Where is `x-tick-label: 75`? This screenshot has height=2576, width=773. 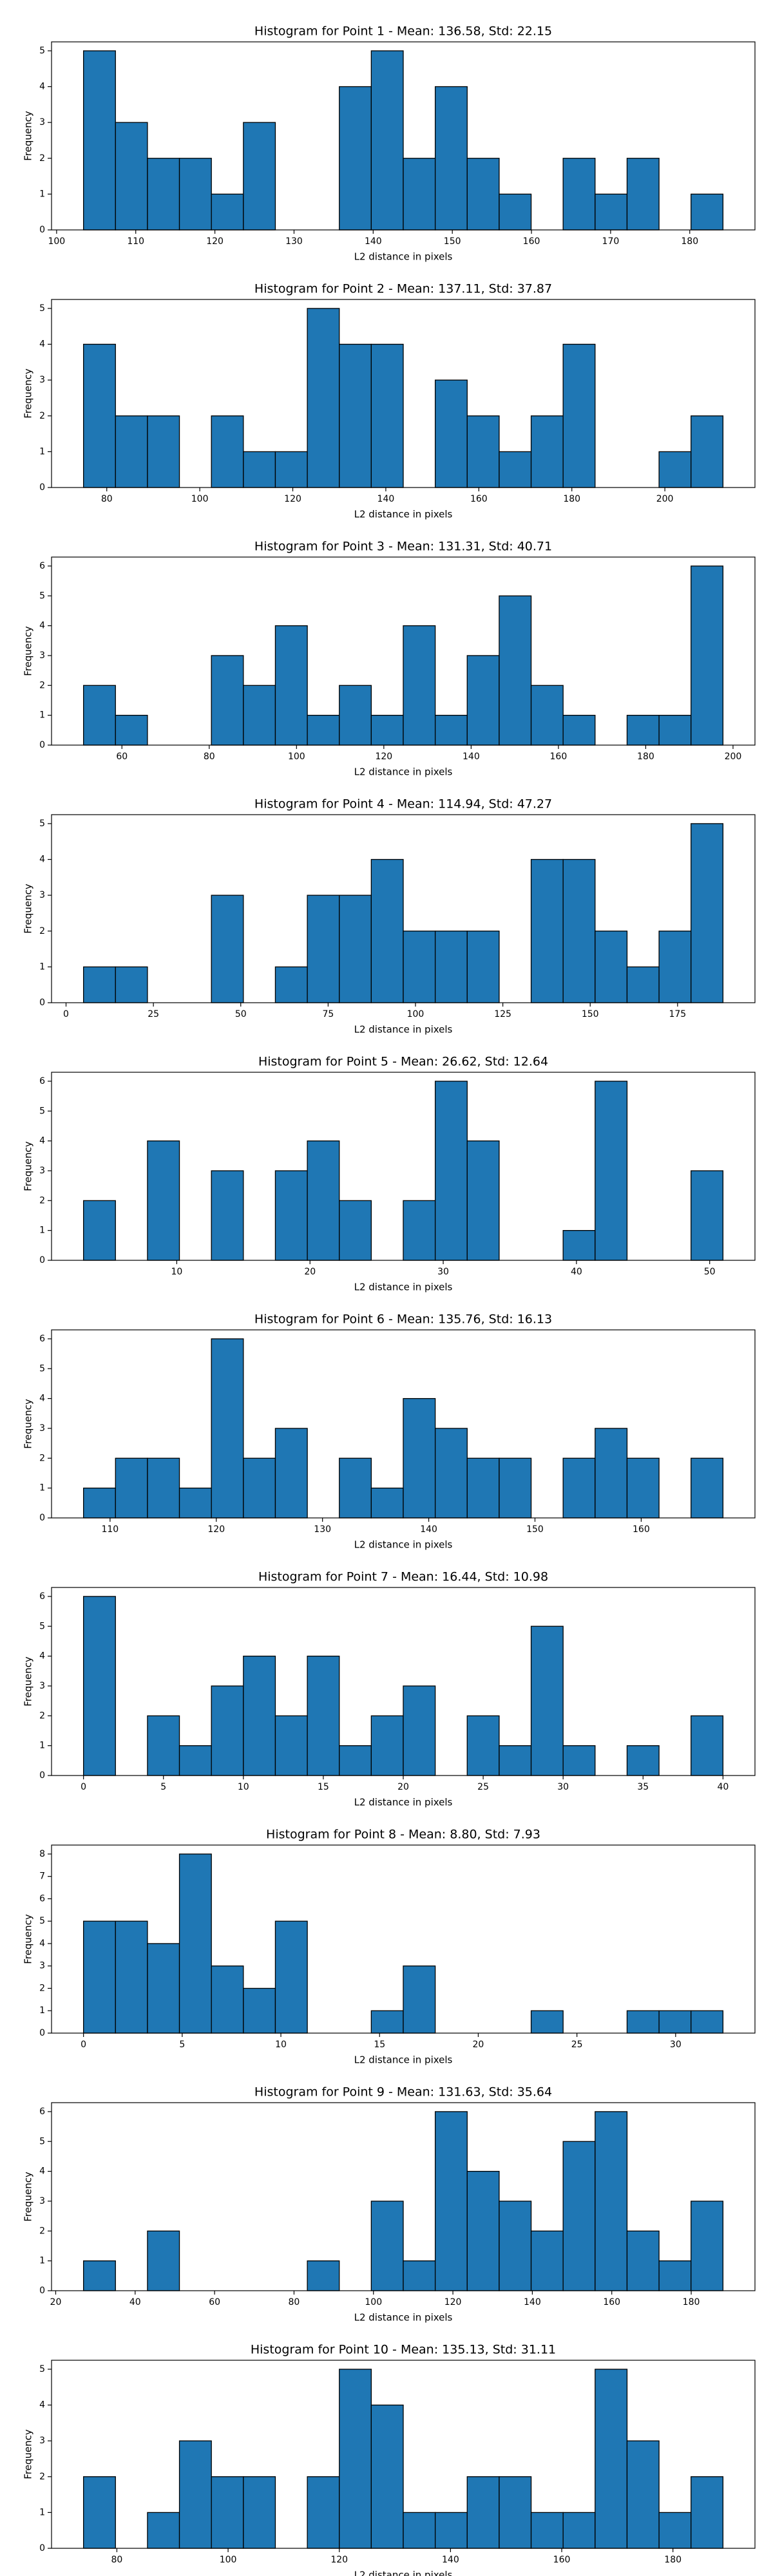
x-tick-label: 75 is located at coordinates (328, 1014).